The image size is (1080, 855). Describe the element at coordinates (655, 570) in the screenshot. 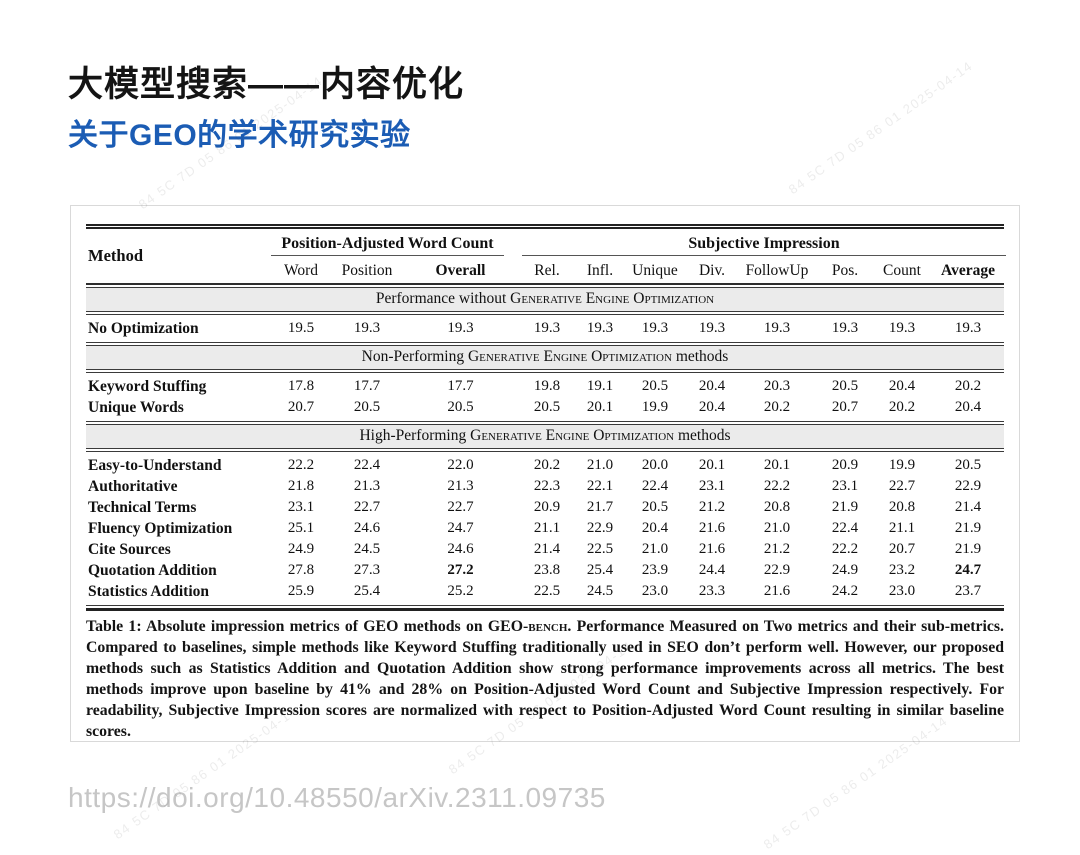

I see `metric-value: 23.9` at that location.